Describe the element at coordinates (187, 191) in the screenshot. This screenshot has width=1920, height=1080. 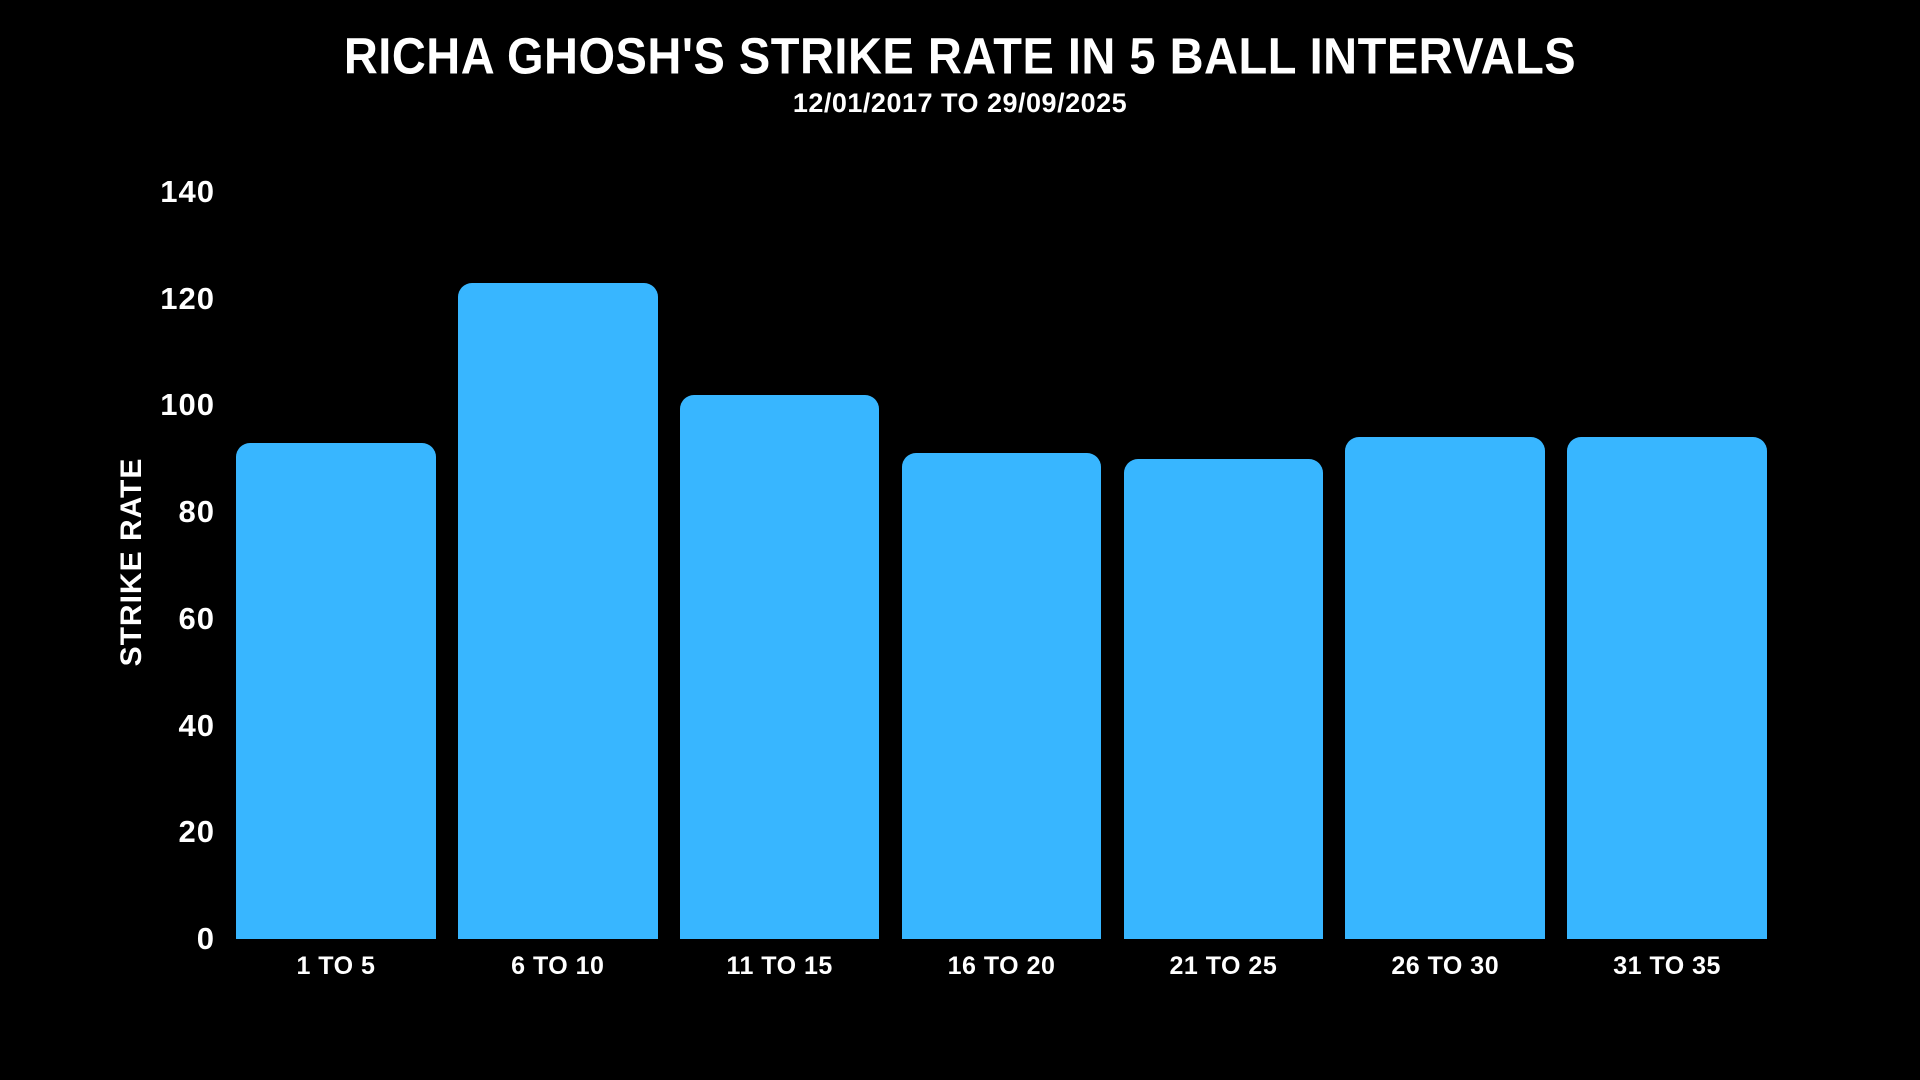
I see `y-tick-label-140: 140` at that location.